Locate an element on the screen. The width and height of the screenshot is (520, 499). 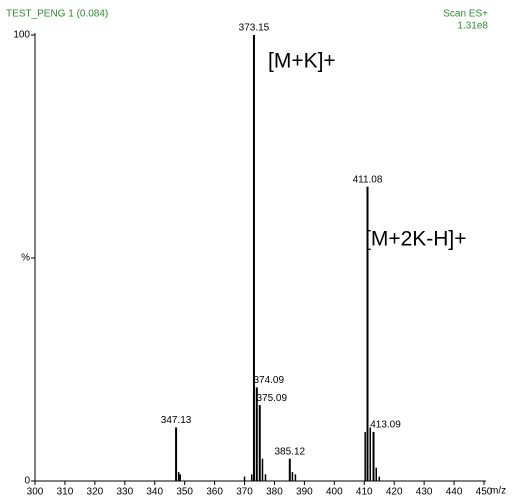
x-tick-label: 410 is located at coordinates (364, 492).